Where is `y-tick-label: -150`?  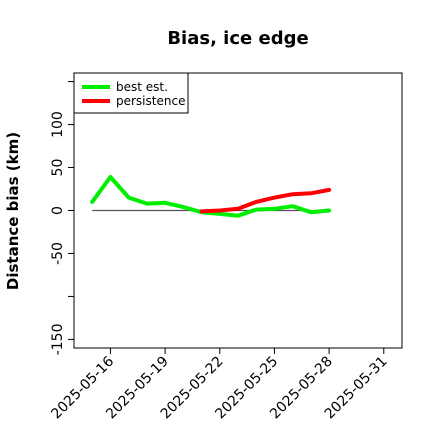 y-tick-label: -150 is located at coordinates (58, 340).